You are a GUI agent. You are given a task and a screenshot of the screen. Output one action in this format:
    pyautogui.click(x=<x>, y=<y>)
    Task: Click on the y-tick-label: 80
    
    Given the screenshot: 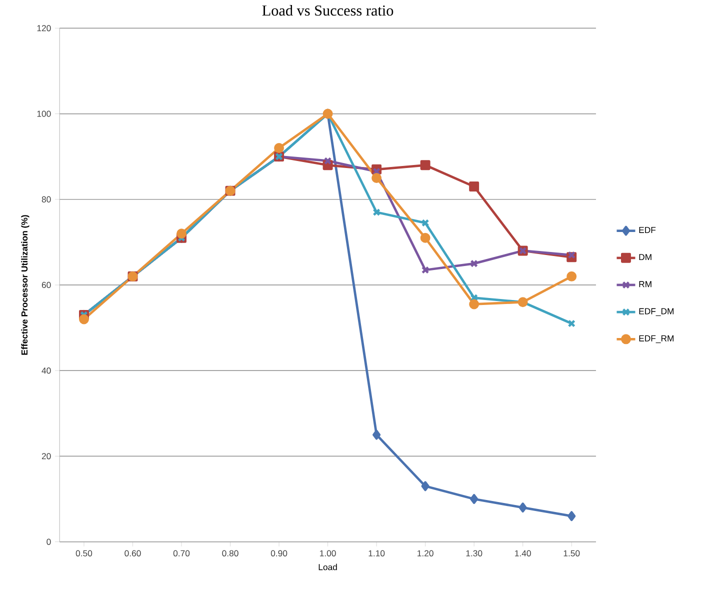 What is the action you would take?
    pyautogui.click(x=46, y=199)
    